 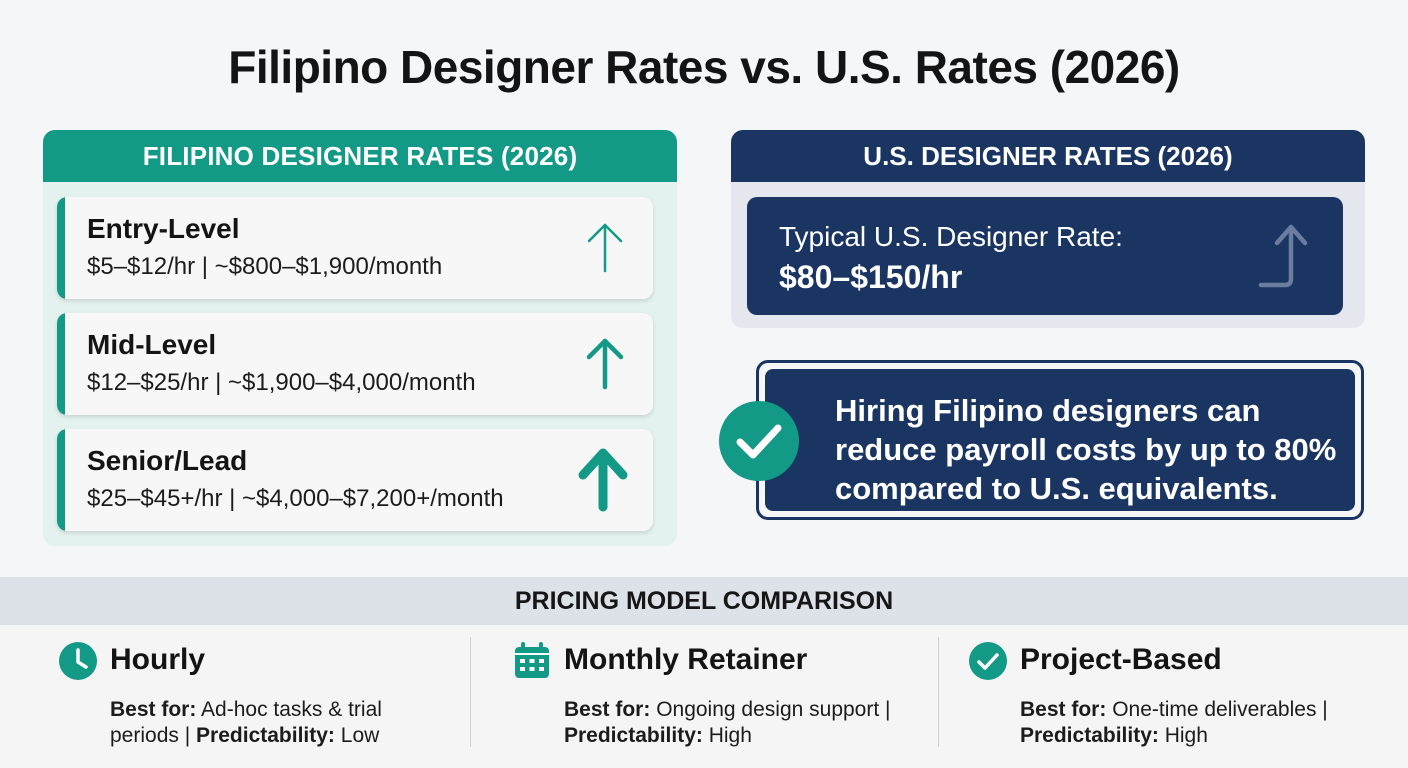 What do you see at coordinates (295, 498) in the screenshot?
I see `tier-rate: $25–$45+/hr | ~$4,000–$7,200+/month` at bounding box center [295, 498].